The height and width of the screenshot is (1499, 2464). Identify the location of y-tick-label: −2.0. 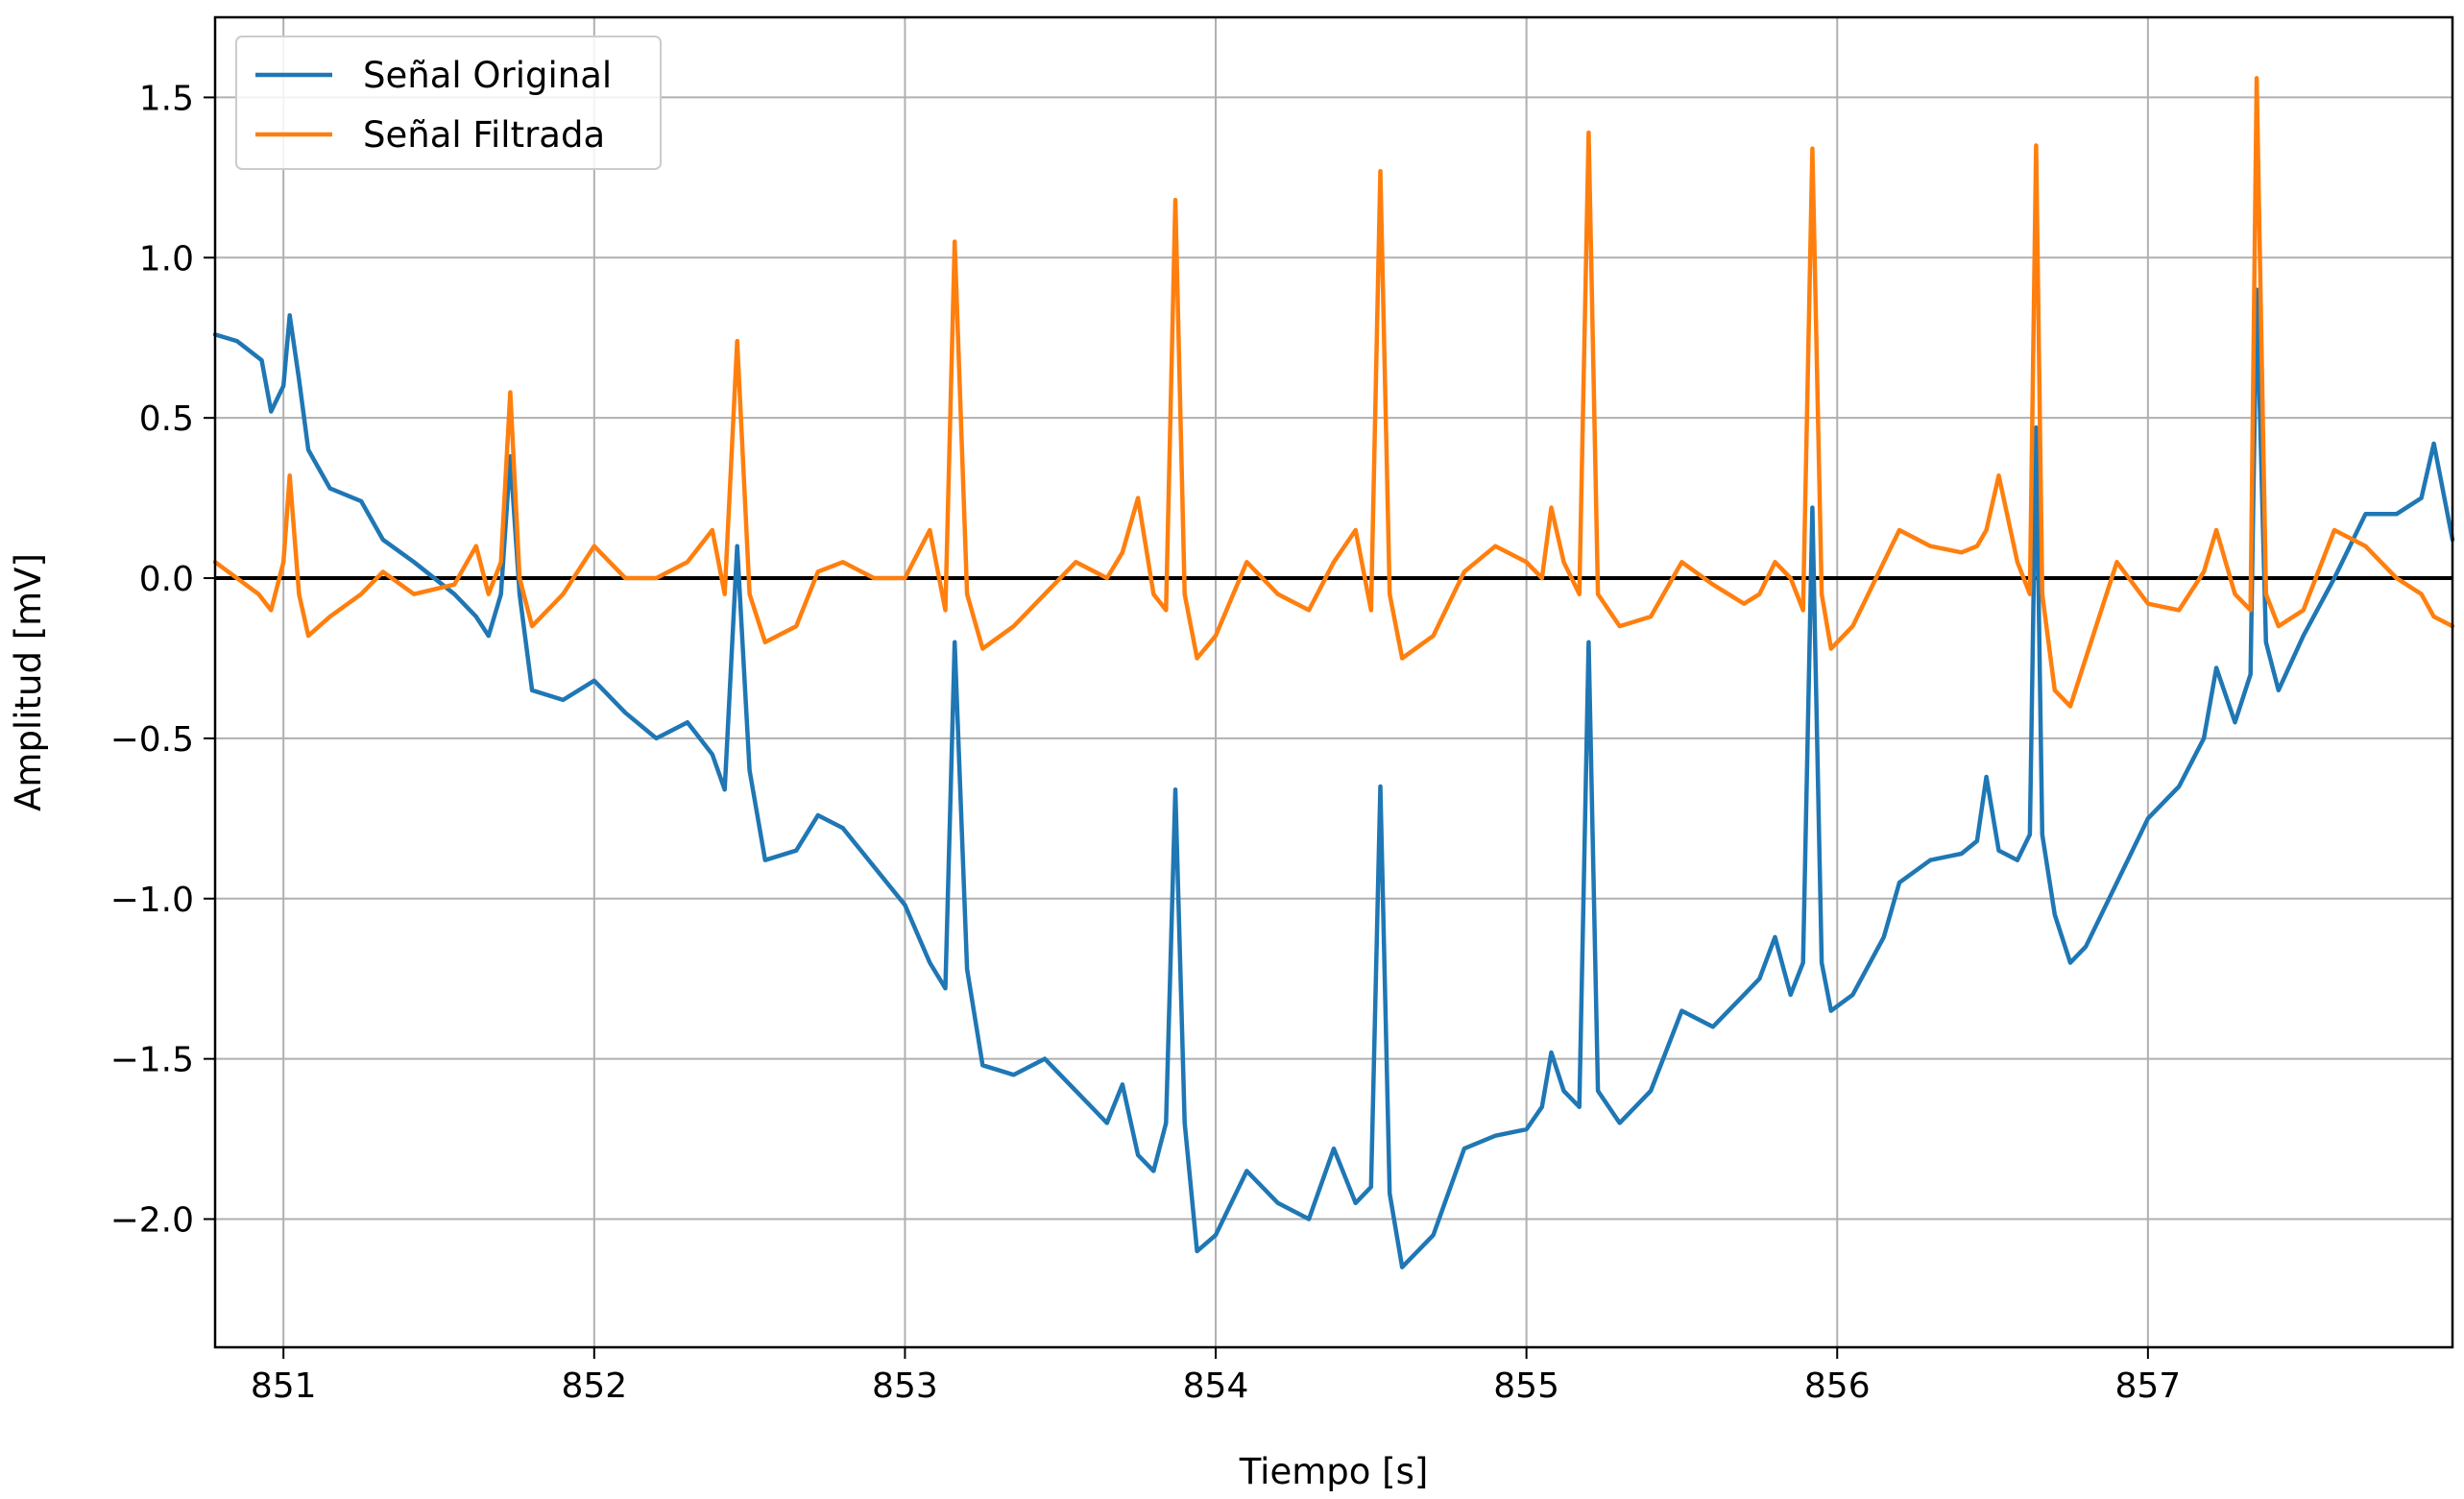
(152, 1221).